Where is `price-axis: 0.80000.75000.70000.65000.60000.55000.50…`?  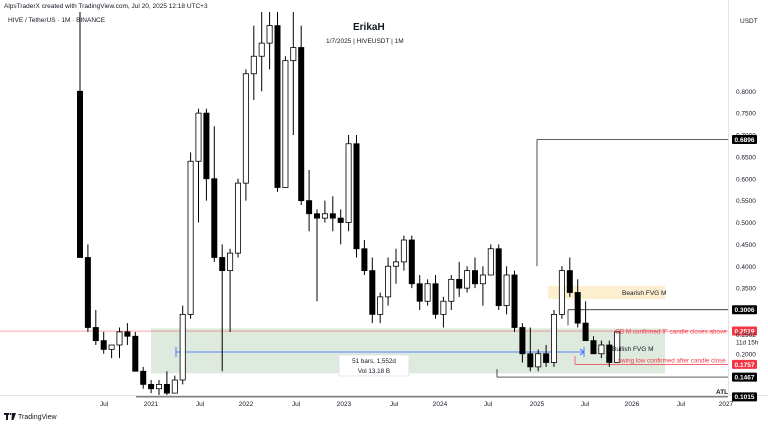
price-axis: 0.80000.75000.70000.65000.60000.55000.50… is located at coordinates (745, 245).